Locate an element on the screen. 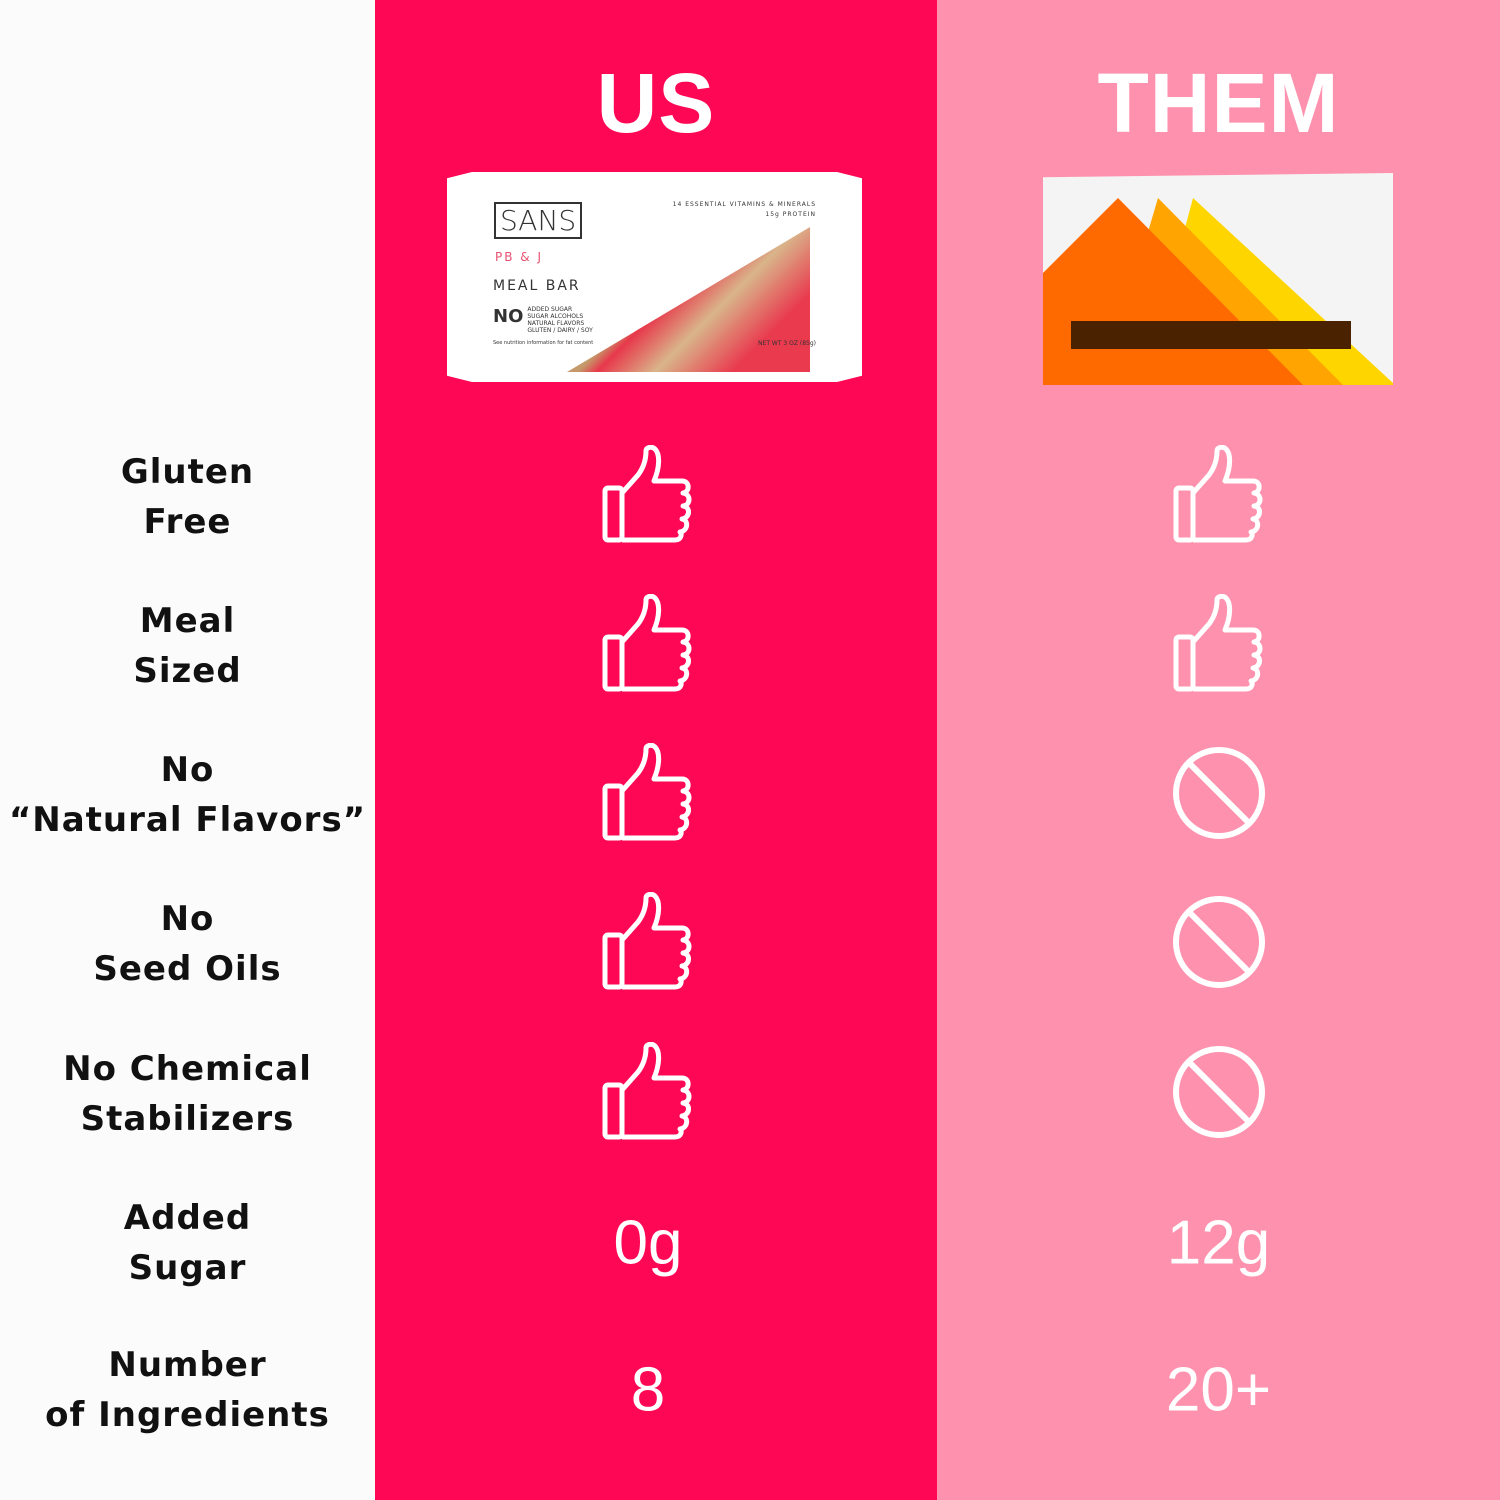 The width and height of the screenshot is (1500, 1500). them-header: THEM is located at coordinates (1218, 103).